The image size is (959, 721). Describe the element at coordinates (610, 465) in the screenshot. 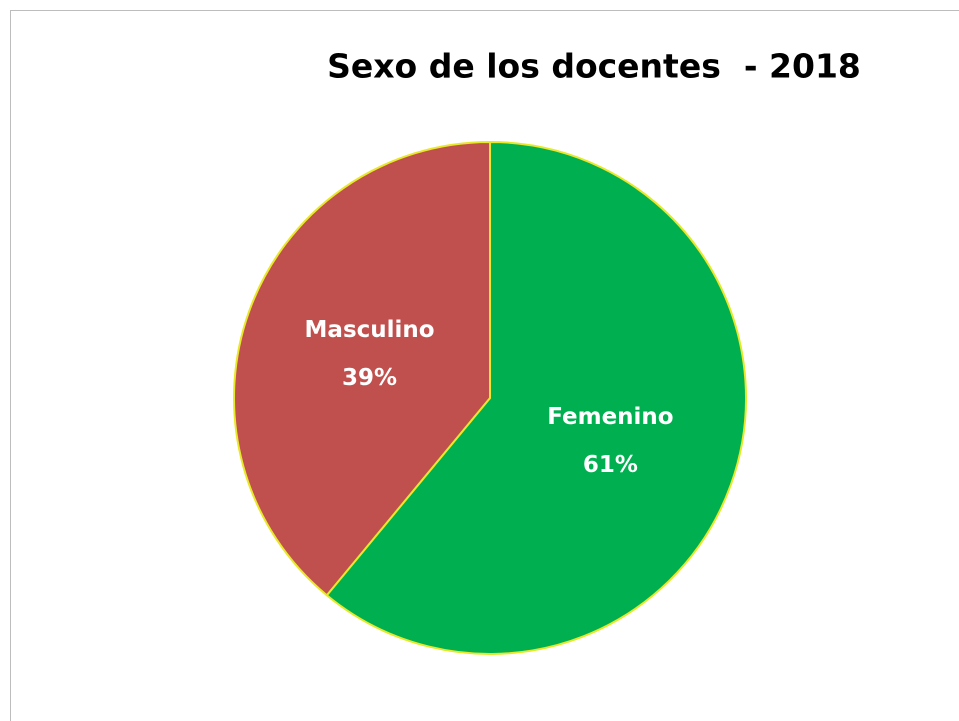

I see `slice-value-label: 61%` at that location.